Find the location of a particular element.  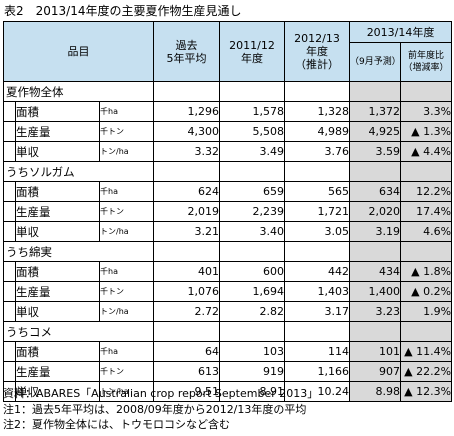

value-past5: 3.32 is located at coordinates (187, 151).